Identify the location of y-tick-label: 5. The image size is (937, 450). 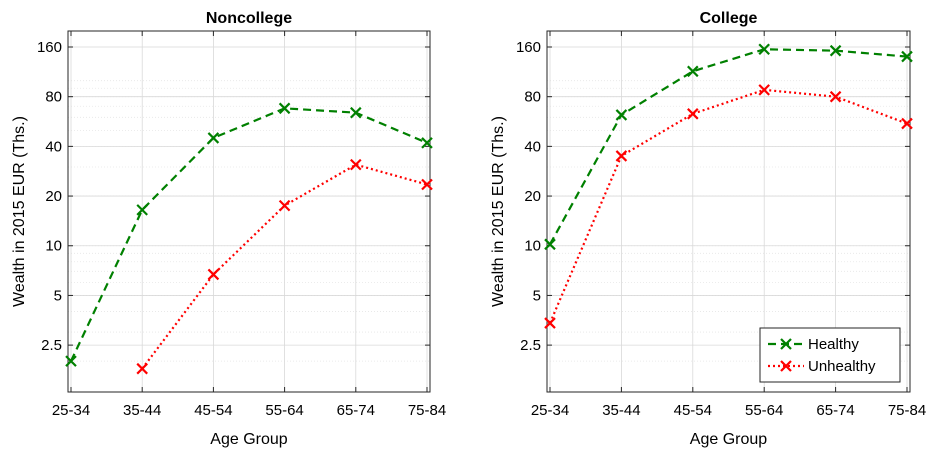
(537, 295).